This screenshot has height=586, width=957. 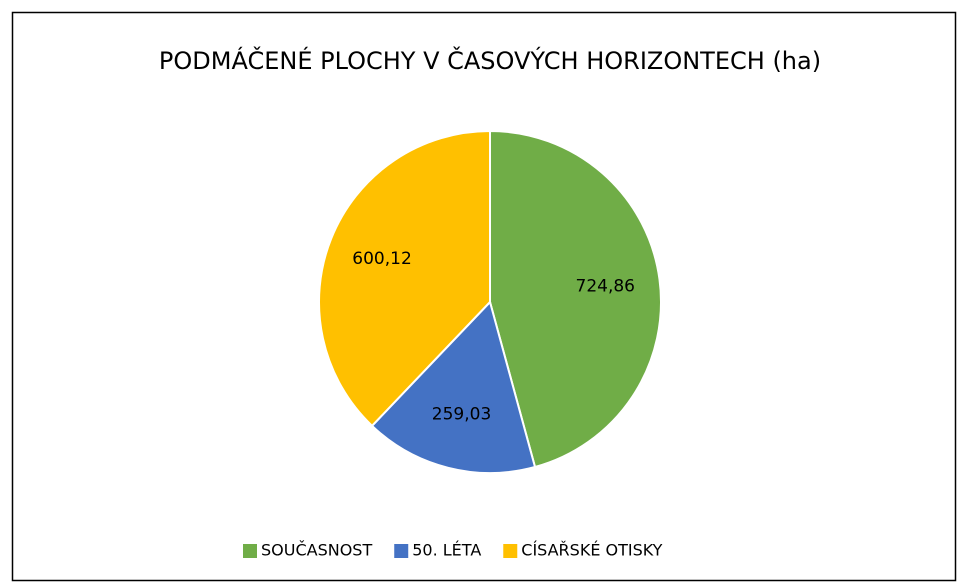 What do you see at coordinates (381, 259) in the screenshot?
I see `data-label: 600,12` at bounding box center [381, 259].